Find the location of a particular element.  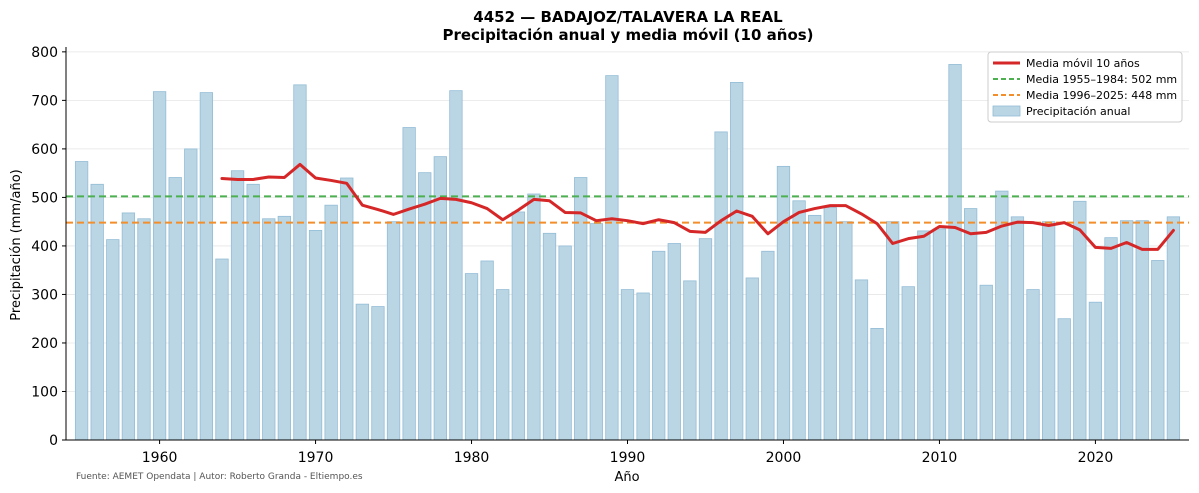

y-tick-label: 600 is located at coordinates (44, 150).